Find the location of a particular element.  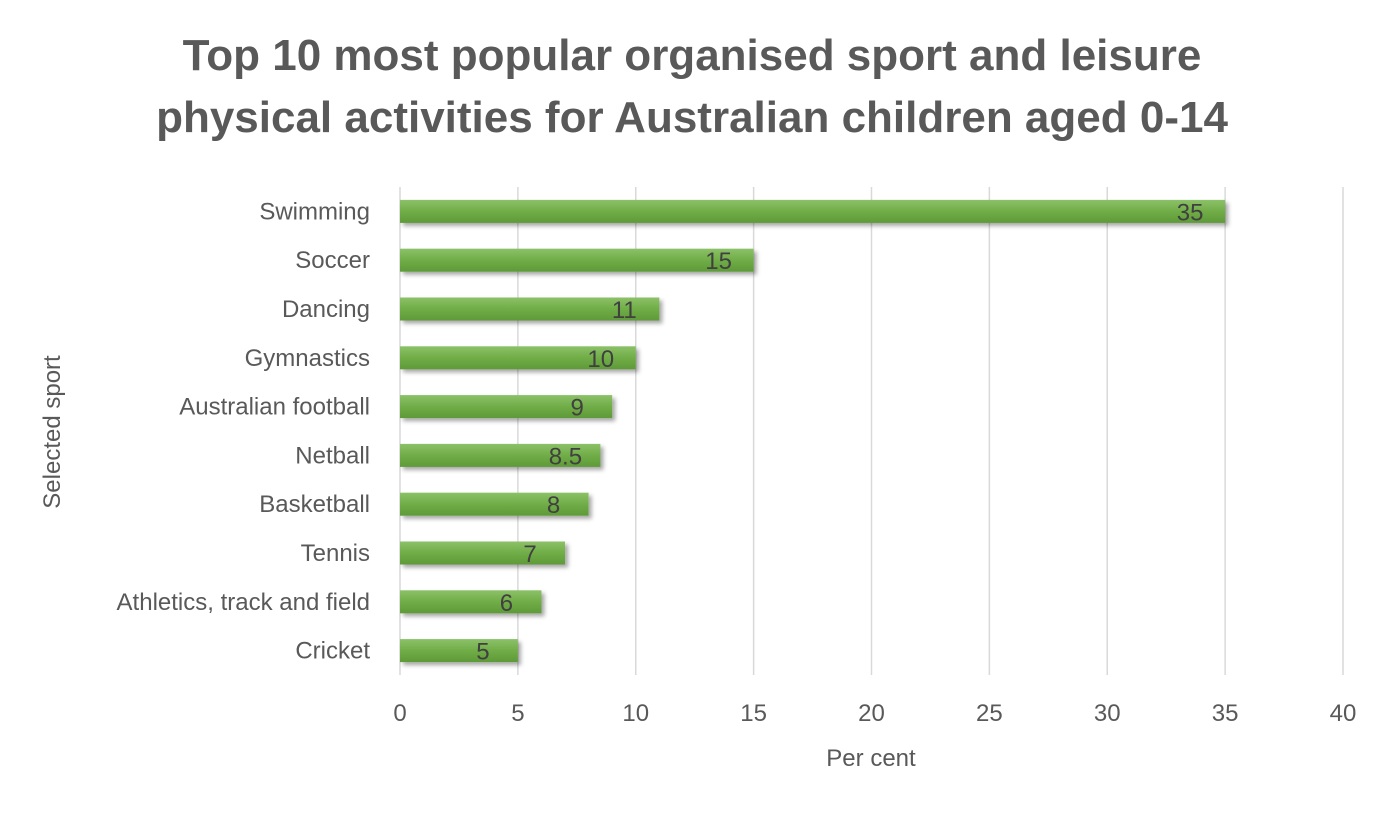

category-label: Gymnastics is located at coordinates (307, 358).